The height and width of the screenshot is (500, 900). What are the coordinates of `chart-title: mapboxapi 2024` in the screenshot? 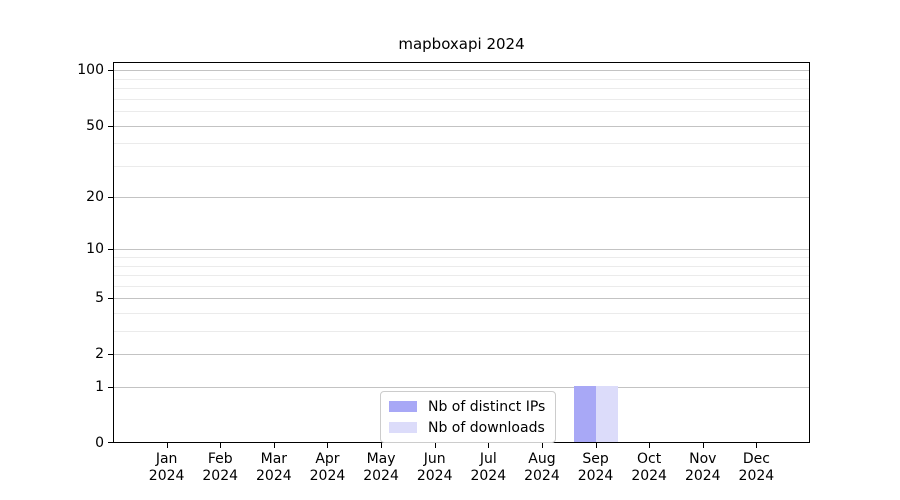 It's located at (461, 44).